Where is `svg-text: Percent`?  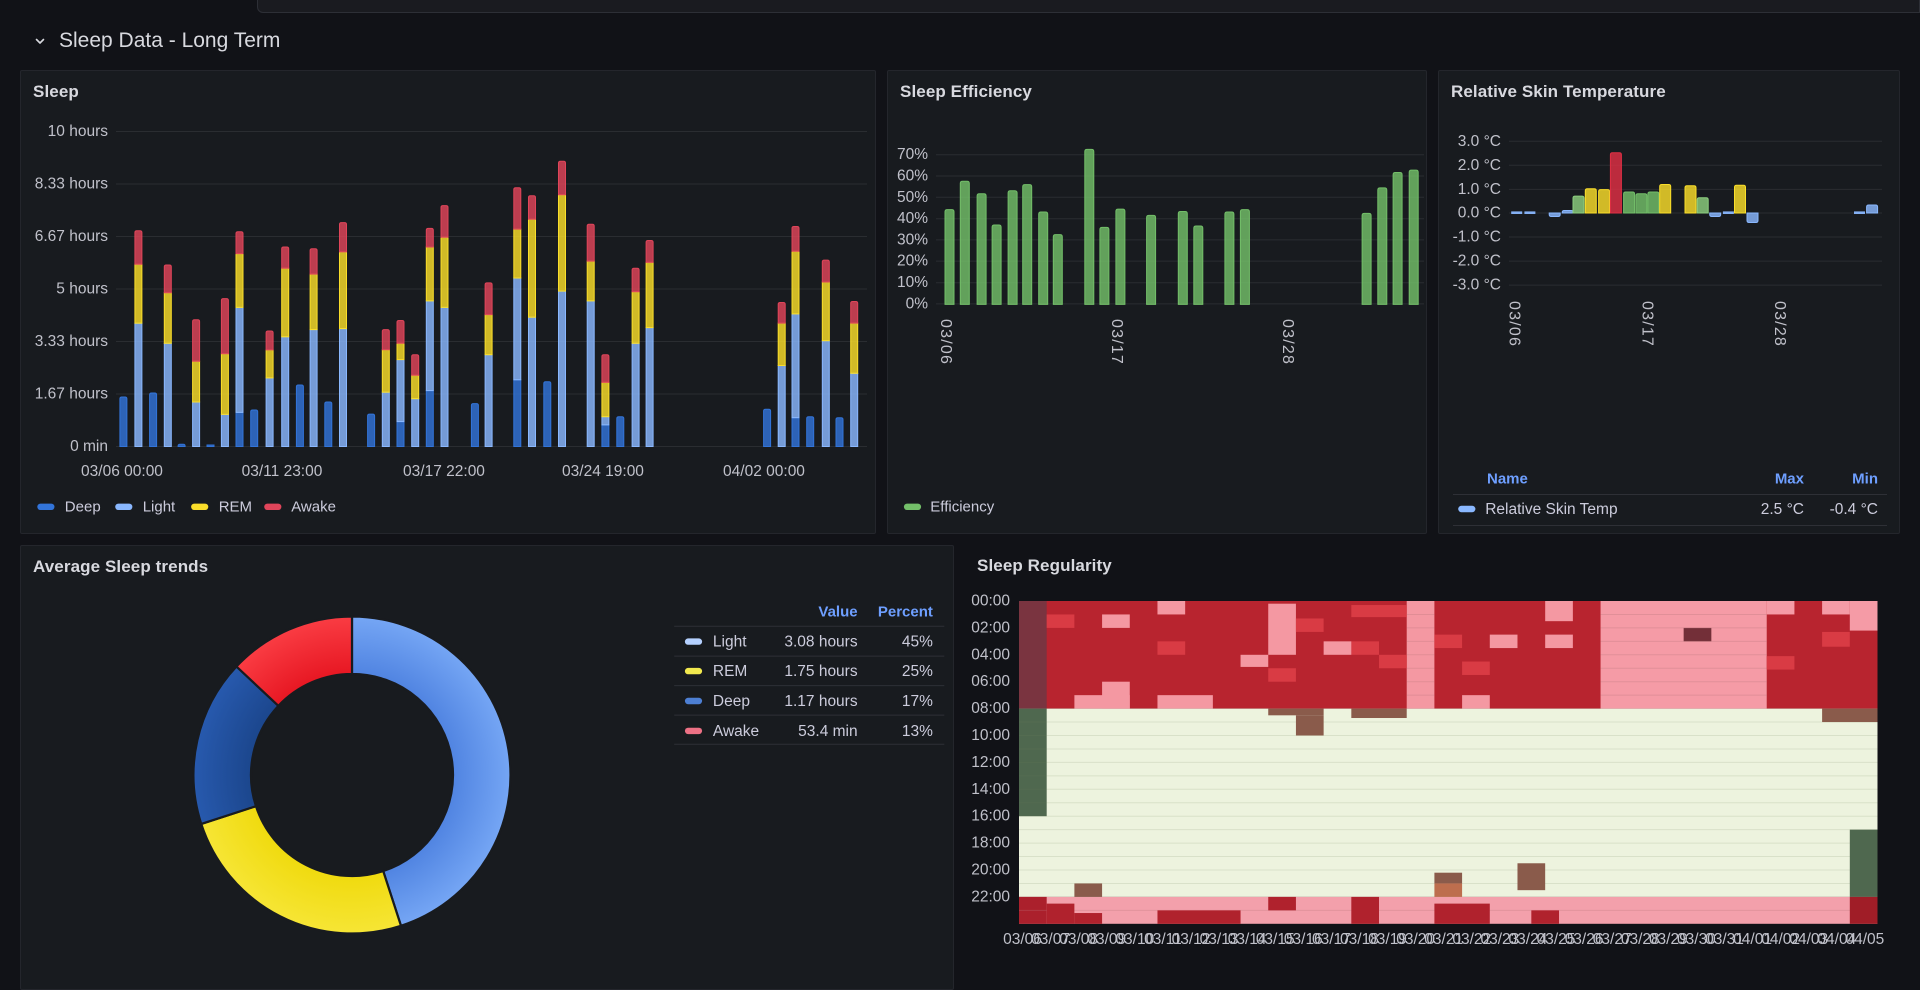
svg-text: Percent is located at coordinates (905, 612).